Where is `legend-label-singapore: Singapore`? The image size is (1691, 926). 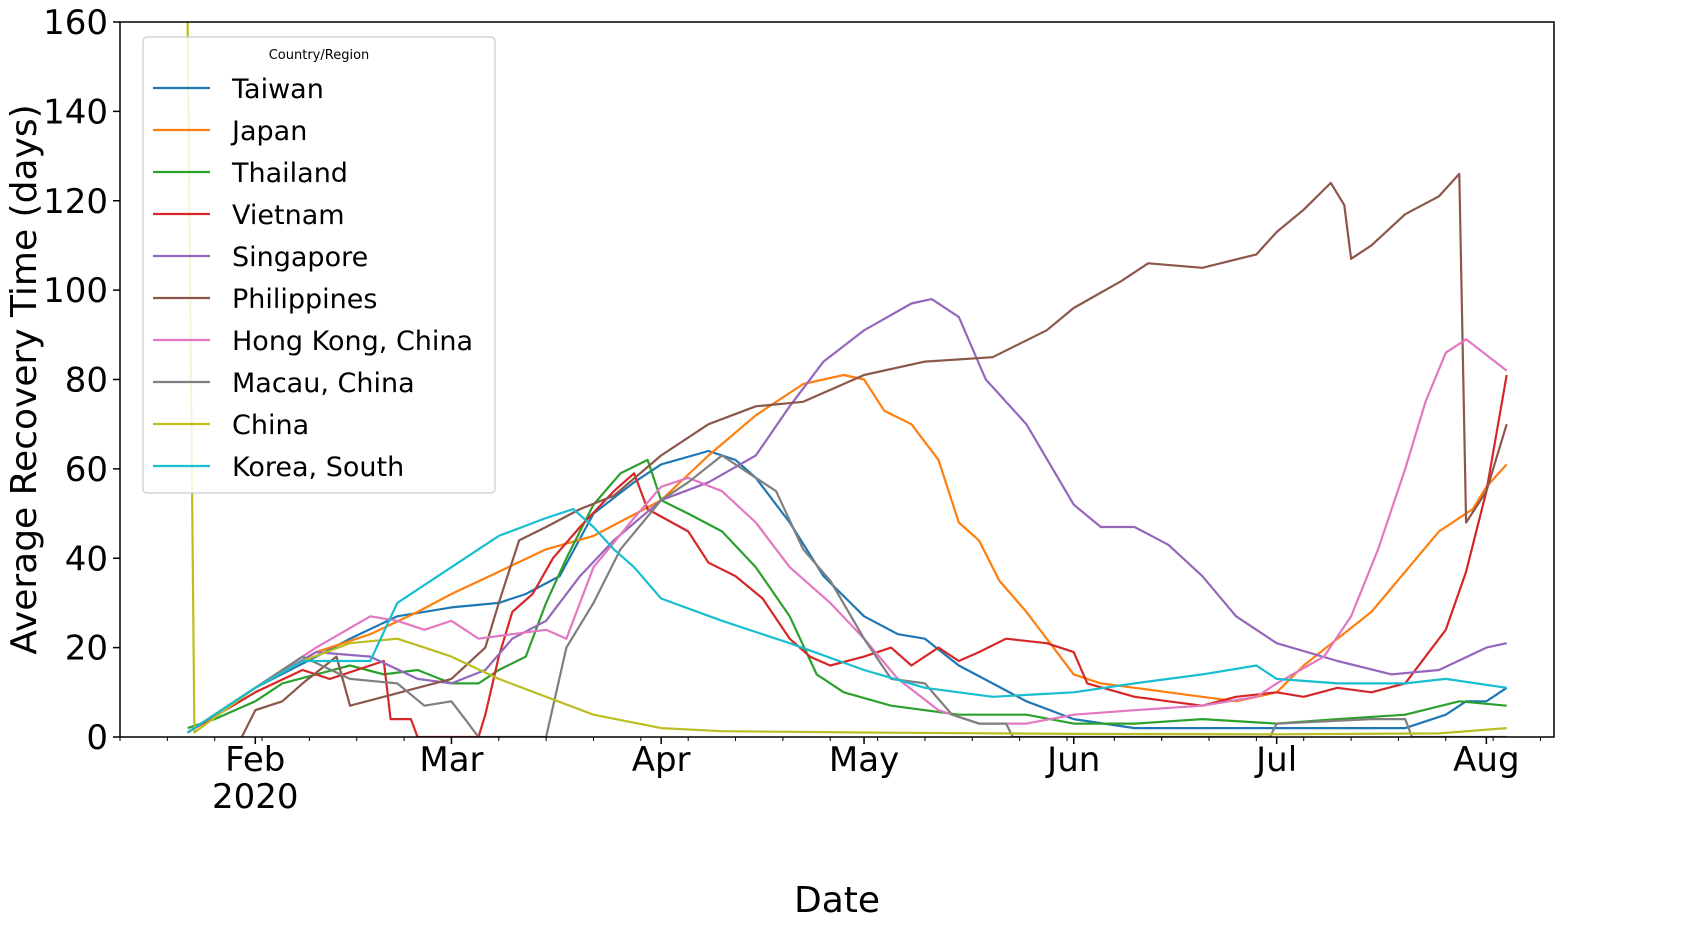
legend-label-singapore: Singapore is located at coordinates (300, 257).